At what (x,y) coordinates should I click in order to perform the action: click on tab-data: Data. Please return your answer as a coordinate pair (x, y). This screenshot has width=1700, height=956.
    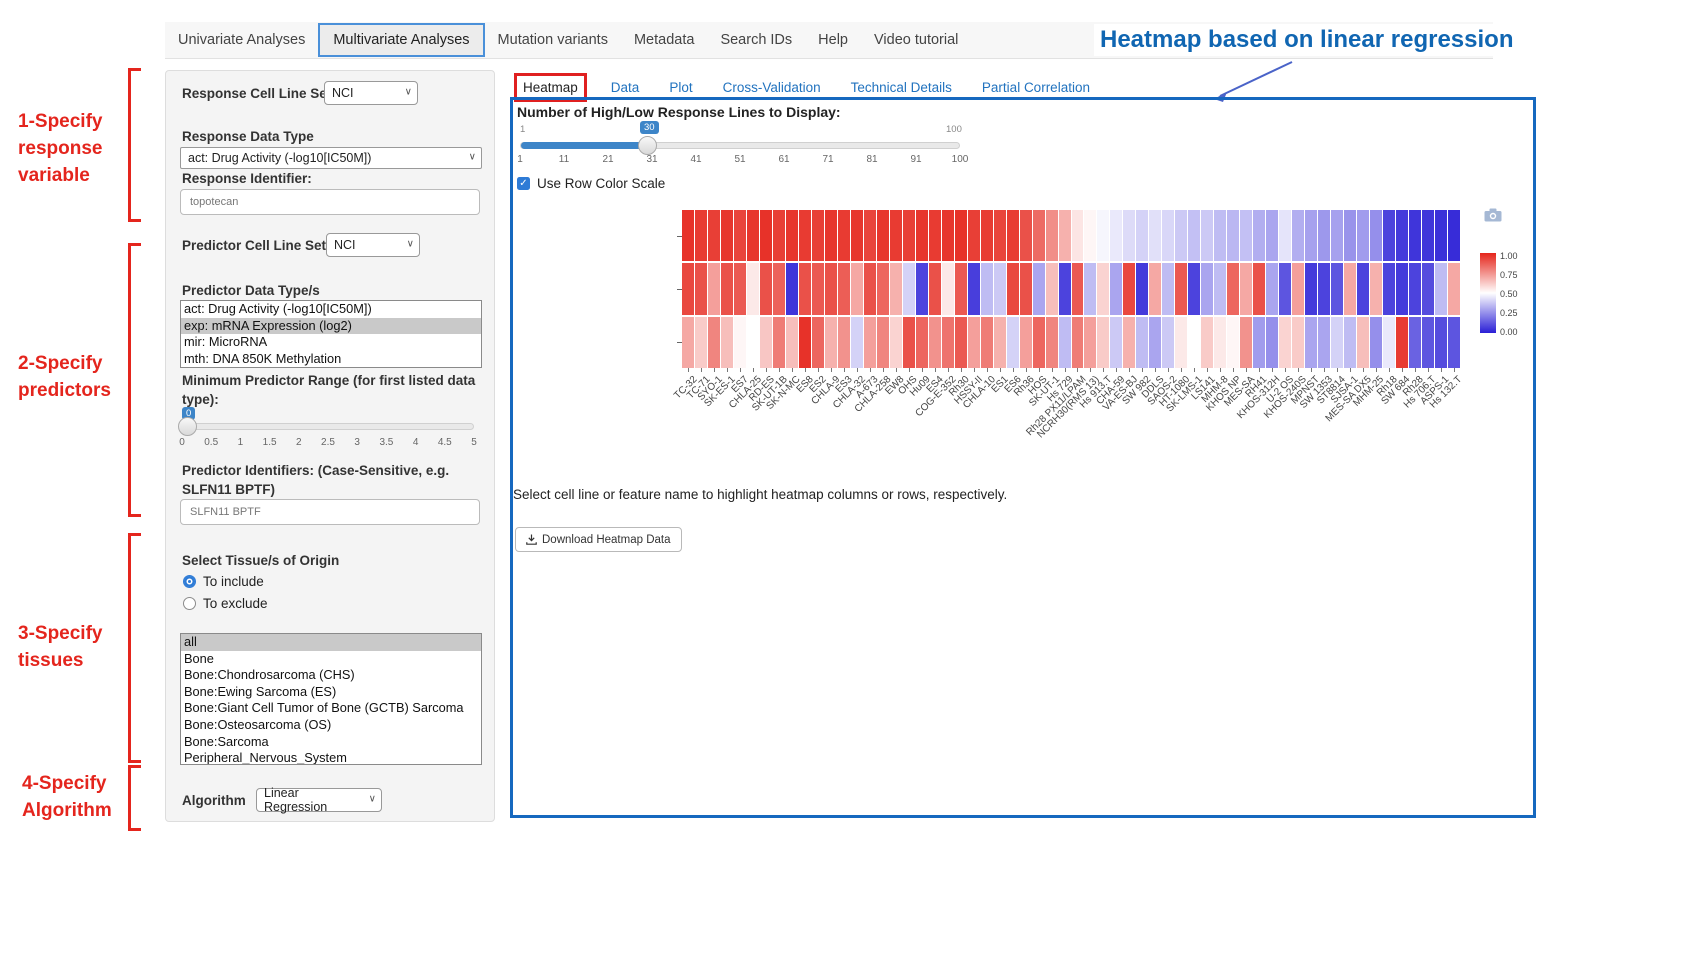
    Looking at the image, I should click on (625, 87).